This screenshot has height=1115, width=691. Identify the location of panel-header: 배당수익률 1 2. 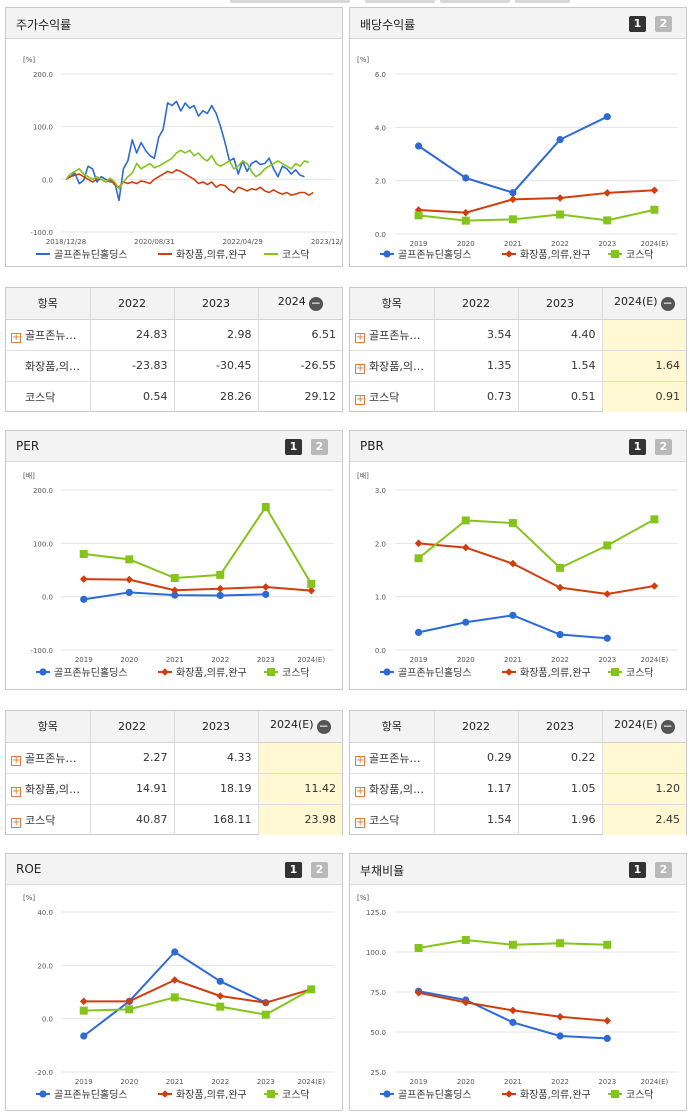
(518, 23).